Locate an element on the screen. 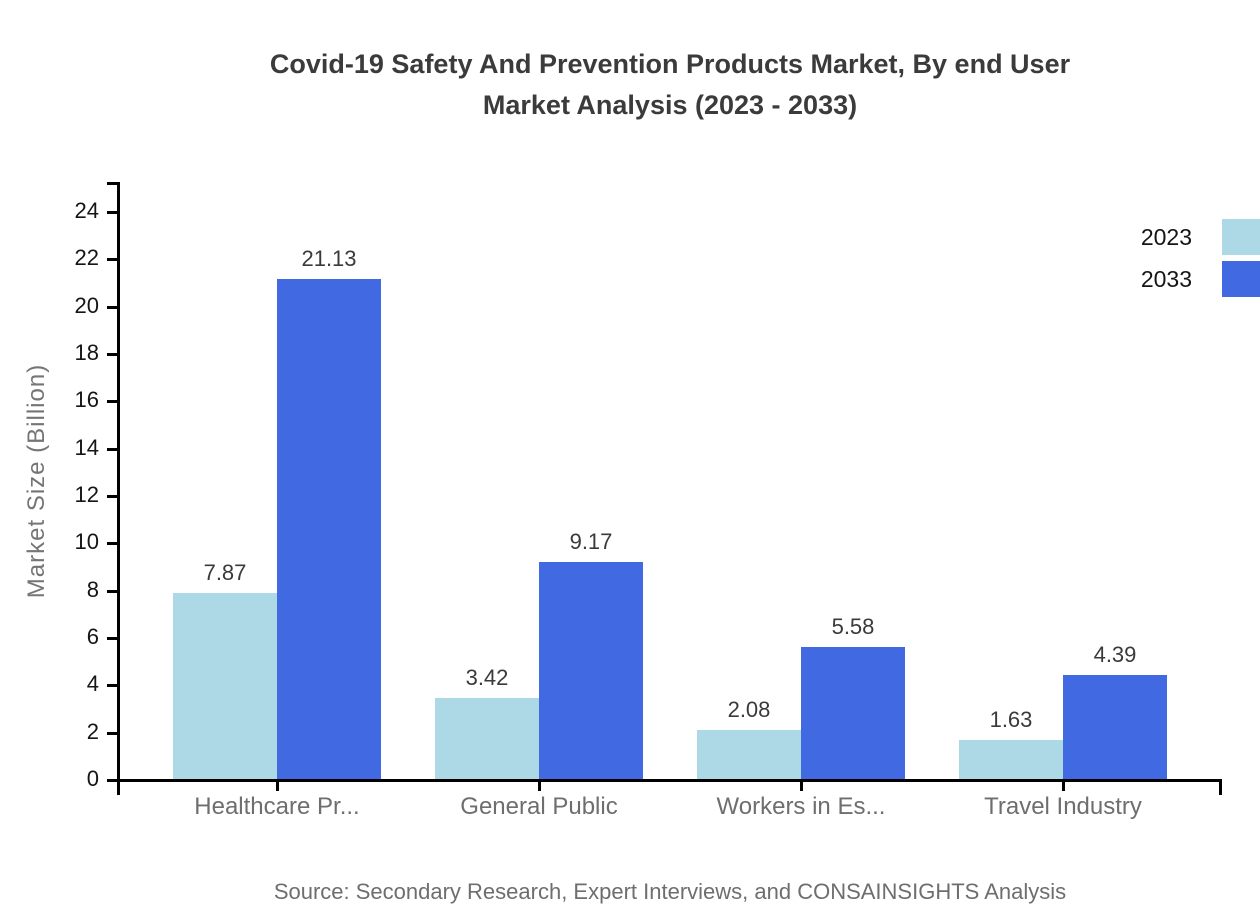 This screenshot has width=1260, height=920. legend-label-2033: 2033 is located at coordinates (1166, 279).